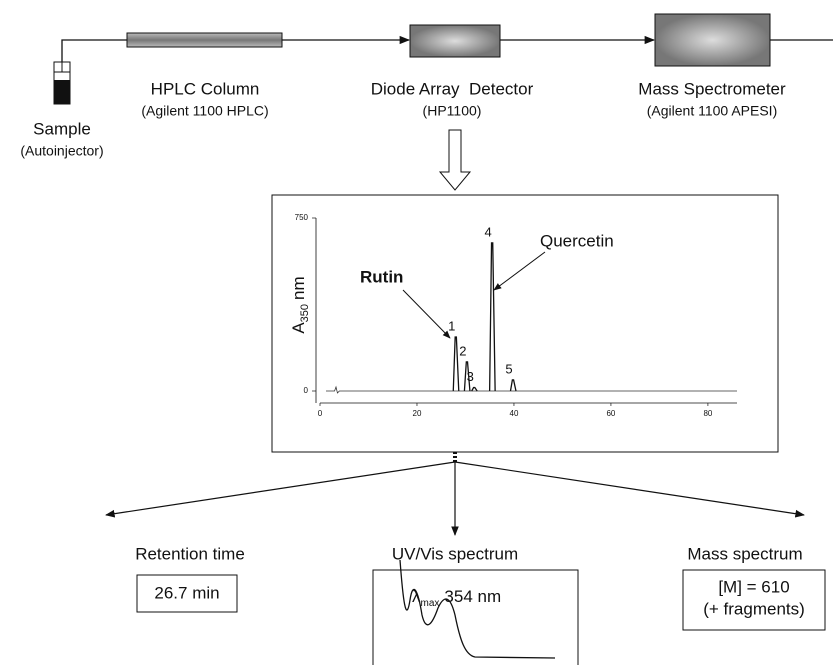 Image resolution: width=833 pixels, height=665 pixels. What do you see at coordinates (61, 151) in the screenshot?
I see `label: (Autoinjector)` at bounding box center [61, 151].